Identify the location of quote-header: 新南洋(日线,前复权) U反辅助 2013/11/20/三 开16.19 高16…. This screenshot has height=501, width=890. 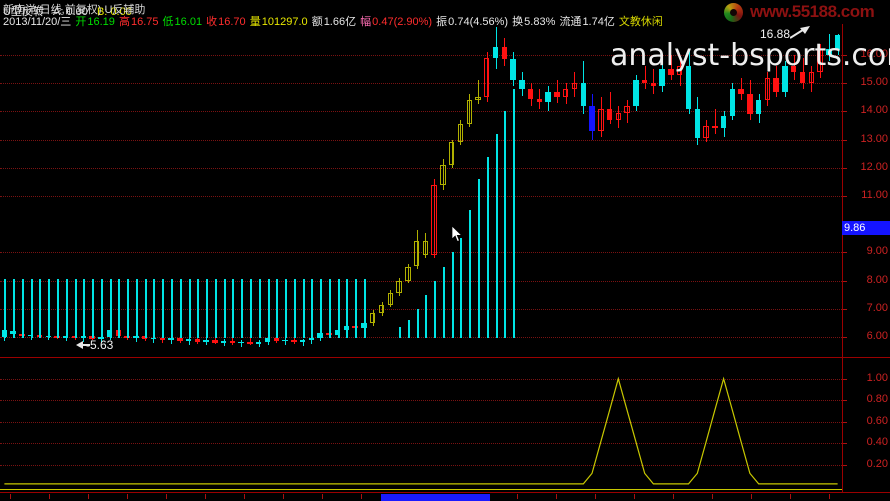
(445, 14).